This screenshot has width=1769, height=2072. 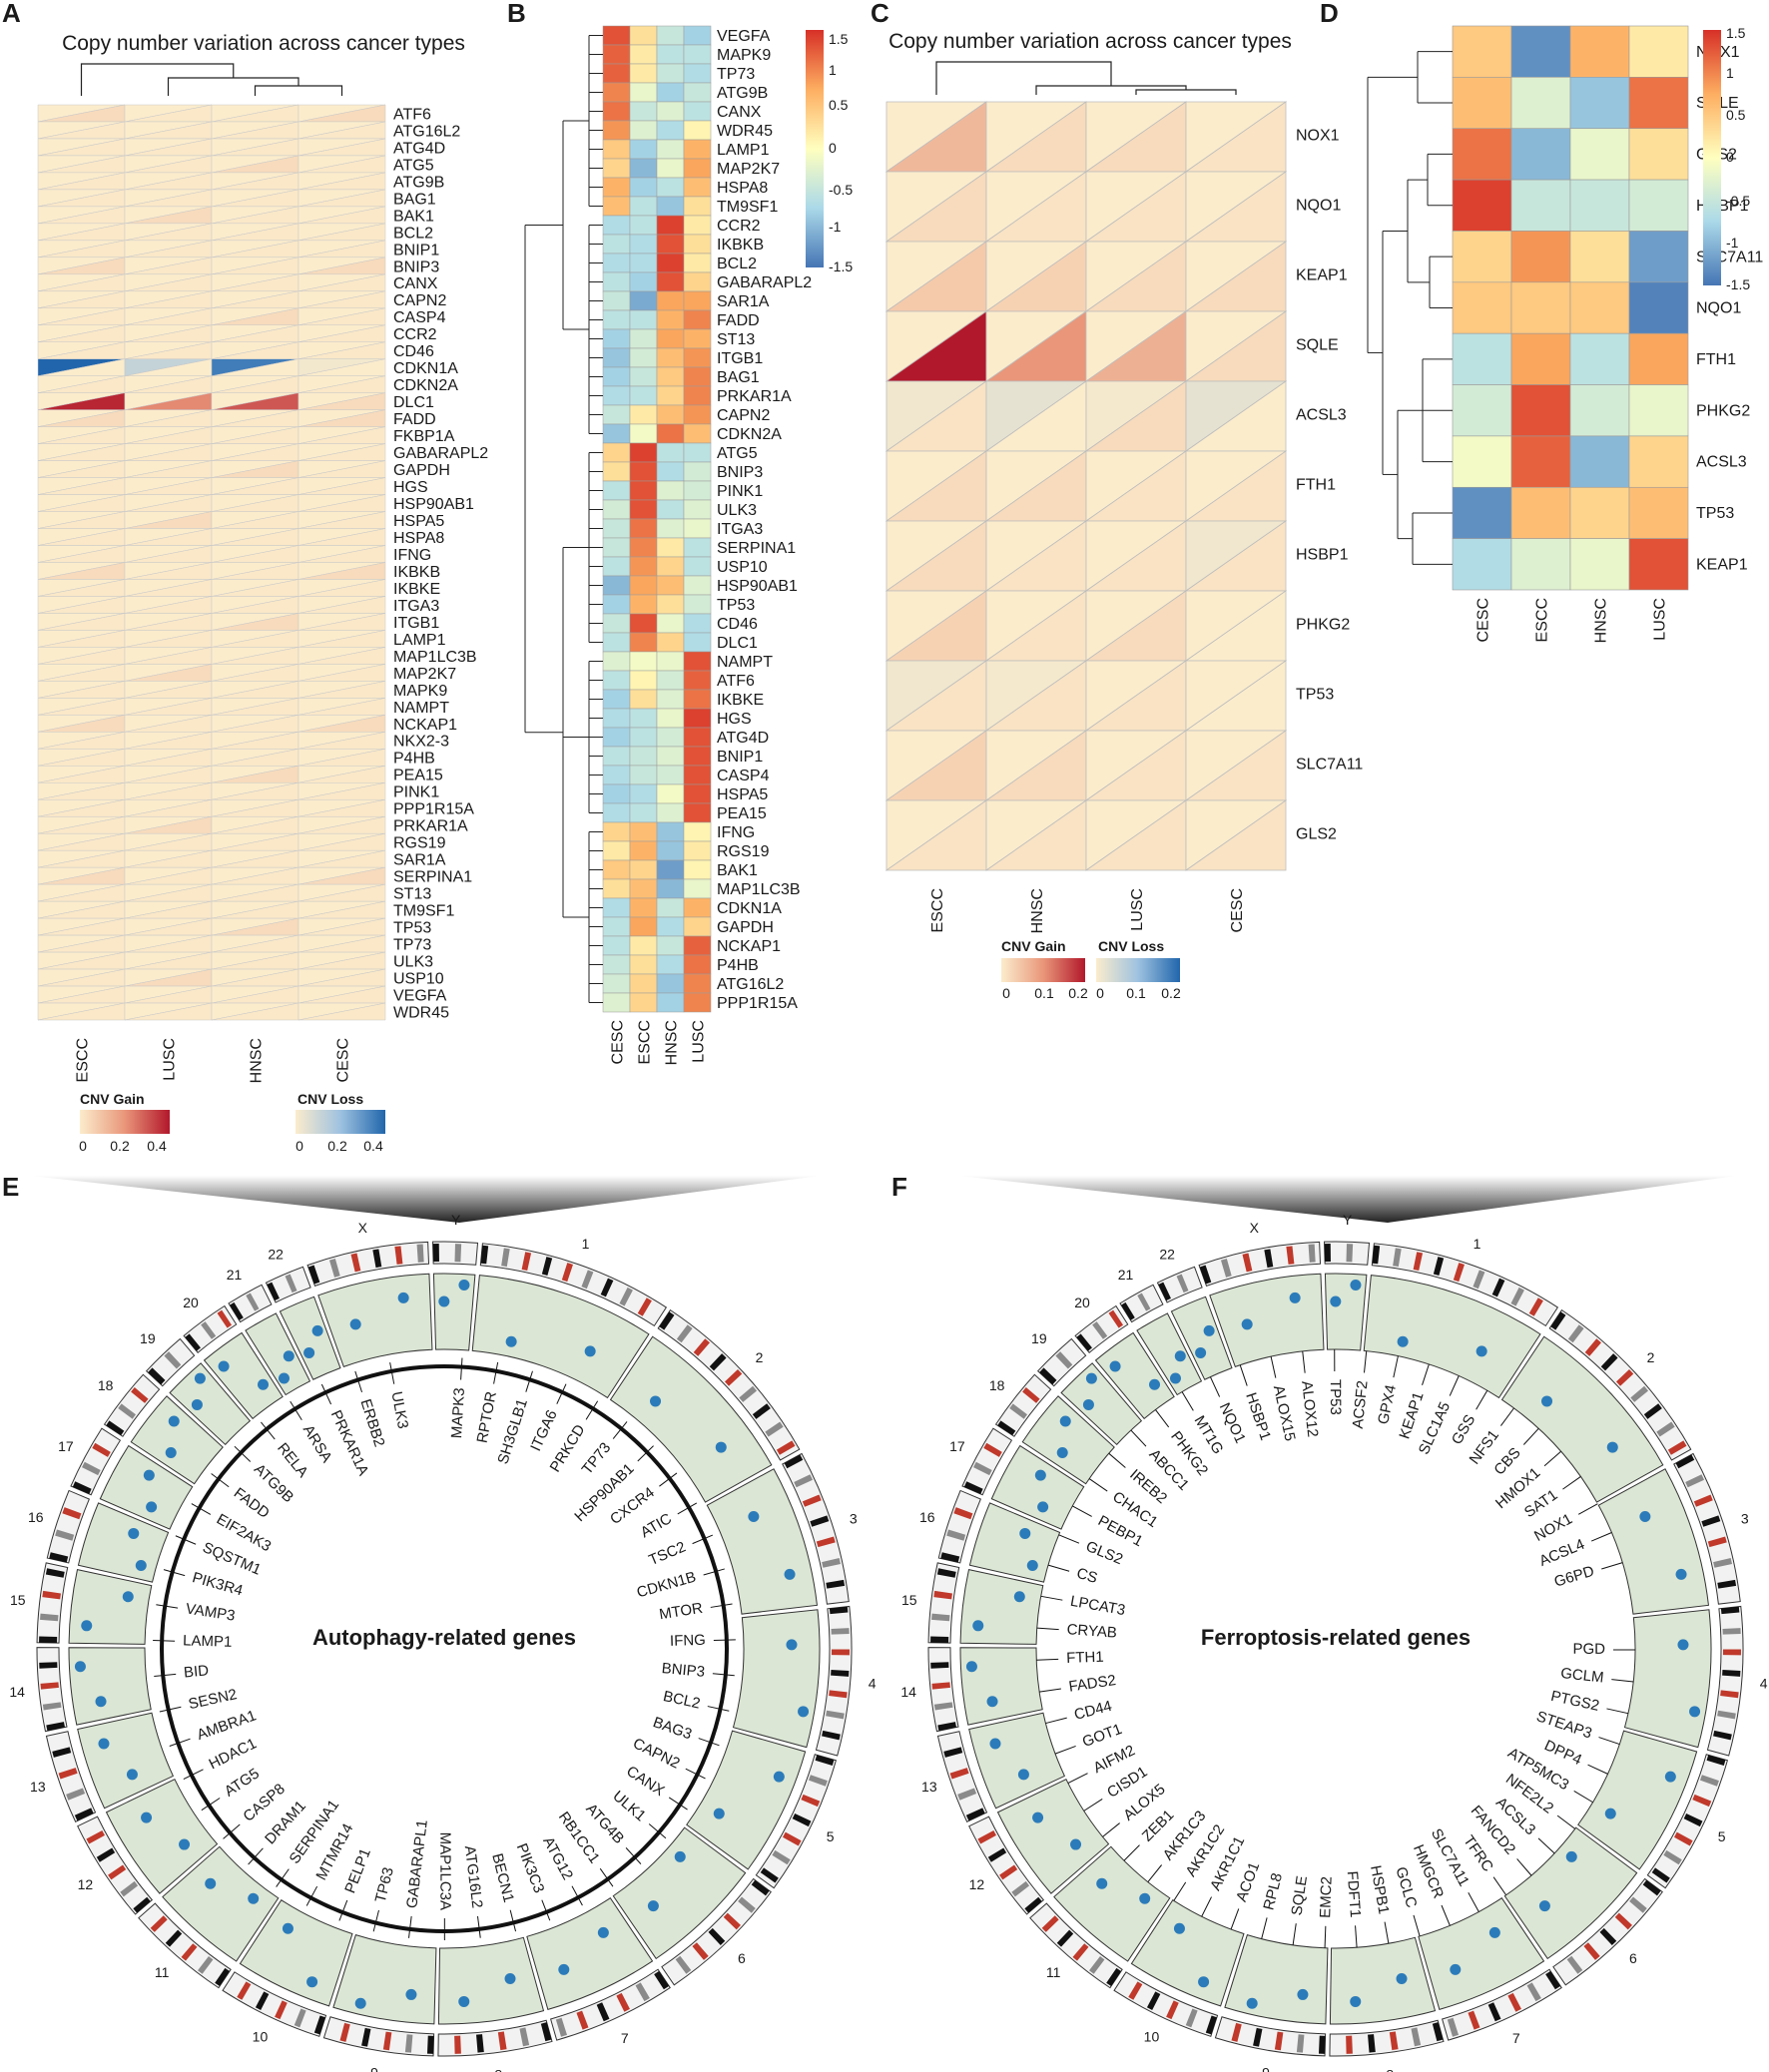 What do you see at coordinates (444, 1871) in the screenshot?
I see `gene-label: MAP1LC3A` at bounding box center [444, 1871].